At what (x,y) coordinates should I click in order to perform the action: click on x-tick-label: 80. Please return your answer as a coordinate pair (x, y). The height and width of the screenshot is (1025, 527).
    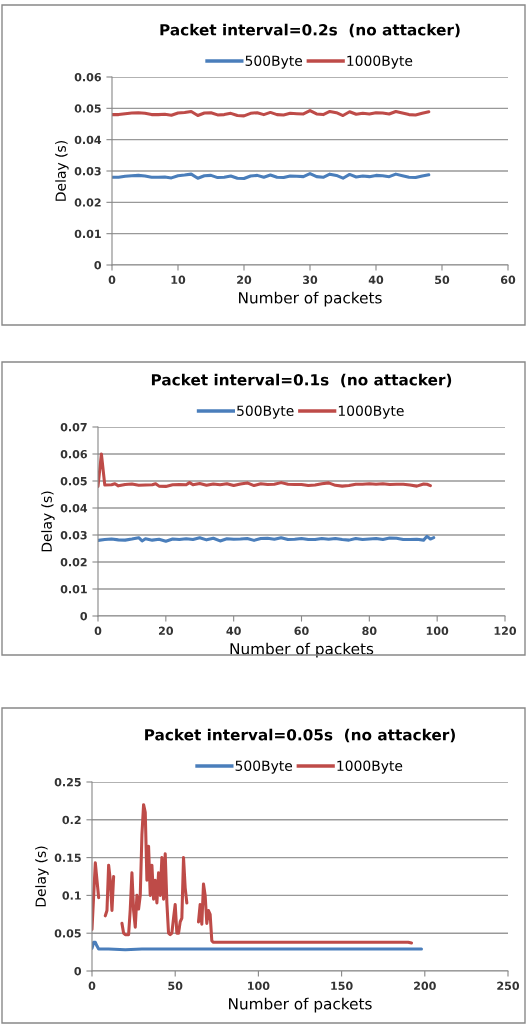
    Looking at the image, I should click on (369, 631).